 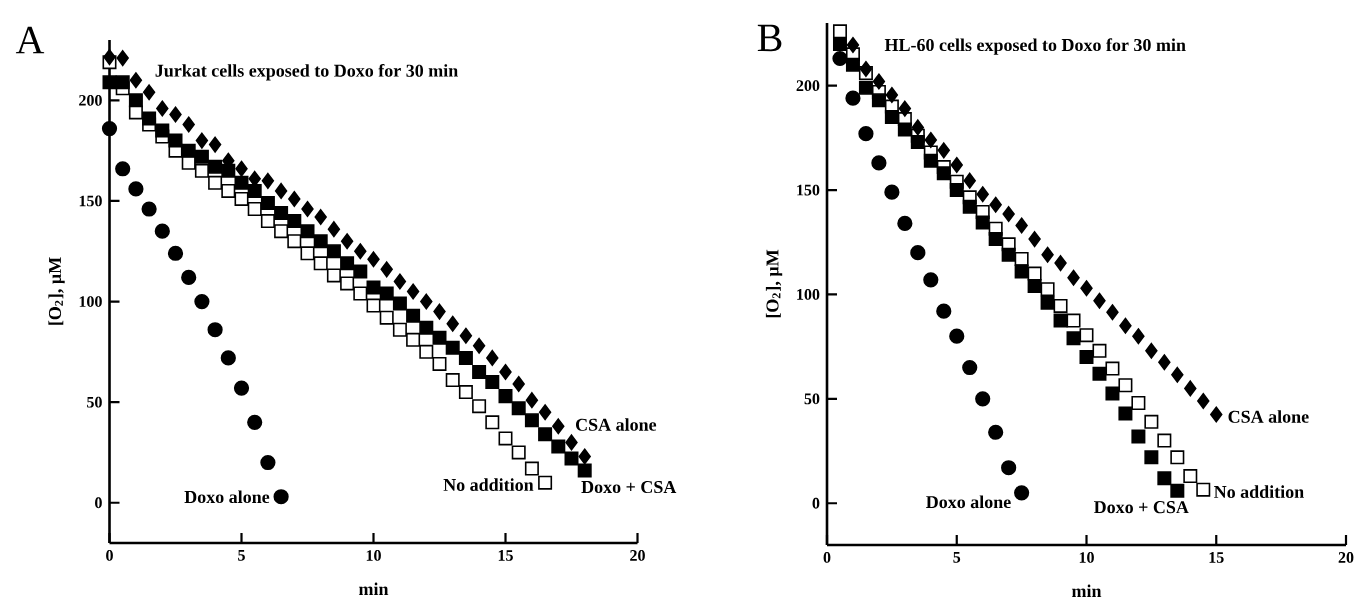 I want to click on text: HL-60 cells exposed to Doxo for 30 min, so click(x=1035, y=46).